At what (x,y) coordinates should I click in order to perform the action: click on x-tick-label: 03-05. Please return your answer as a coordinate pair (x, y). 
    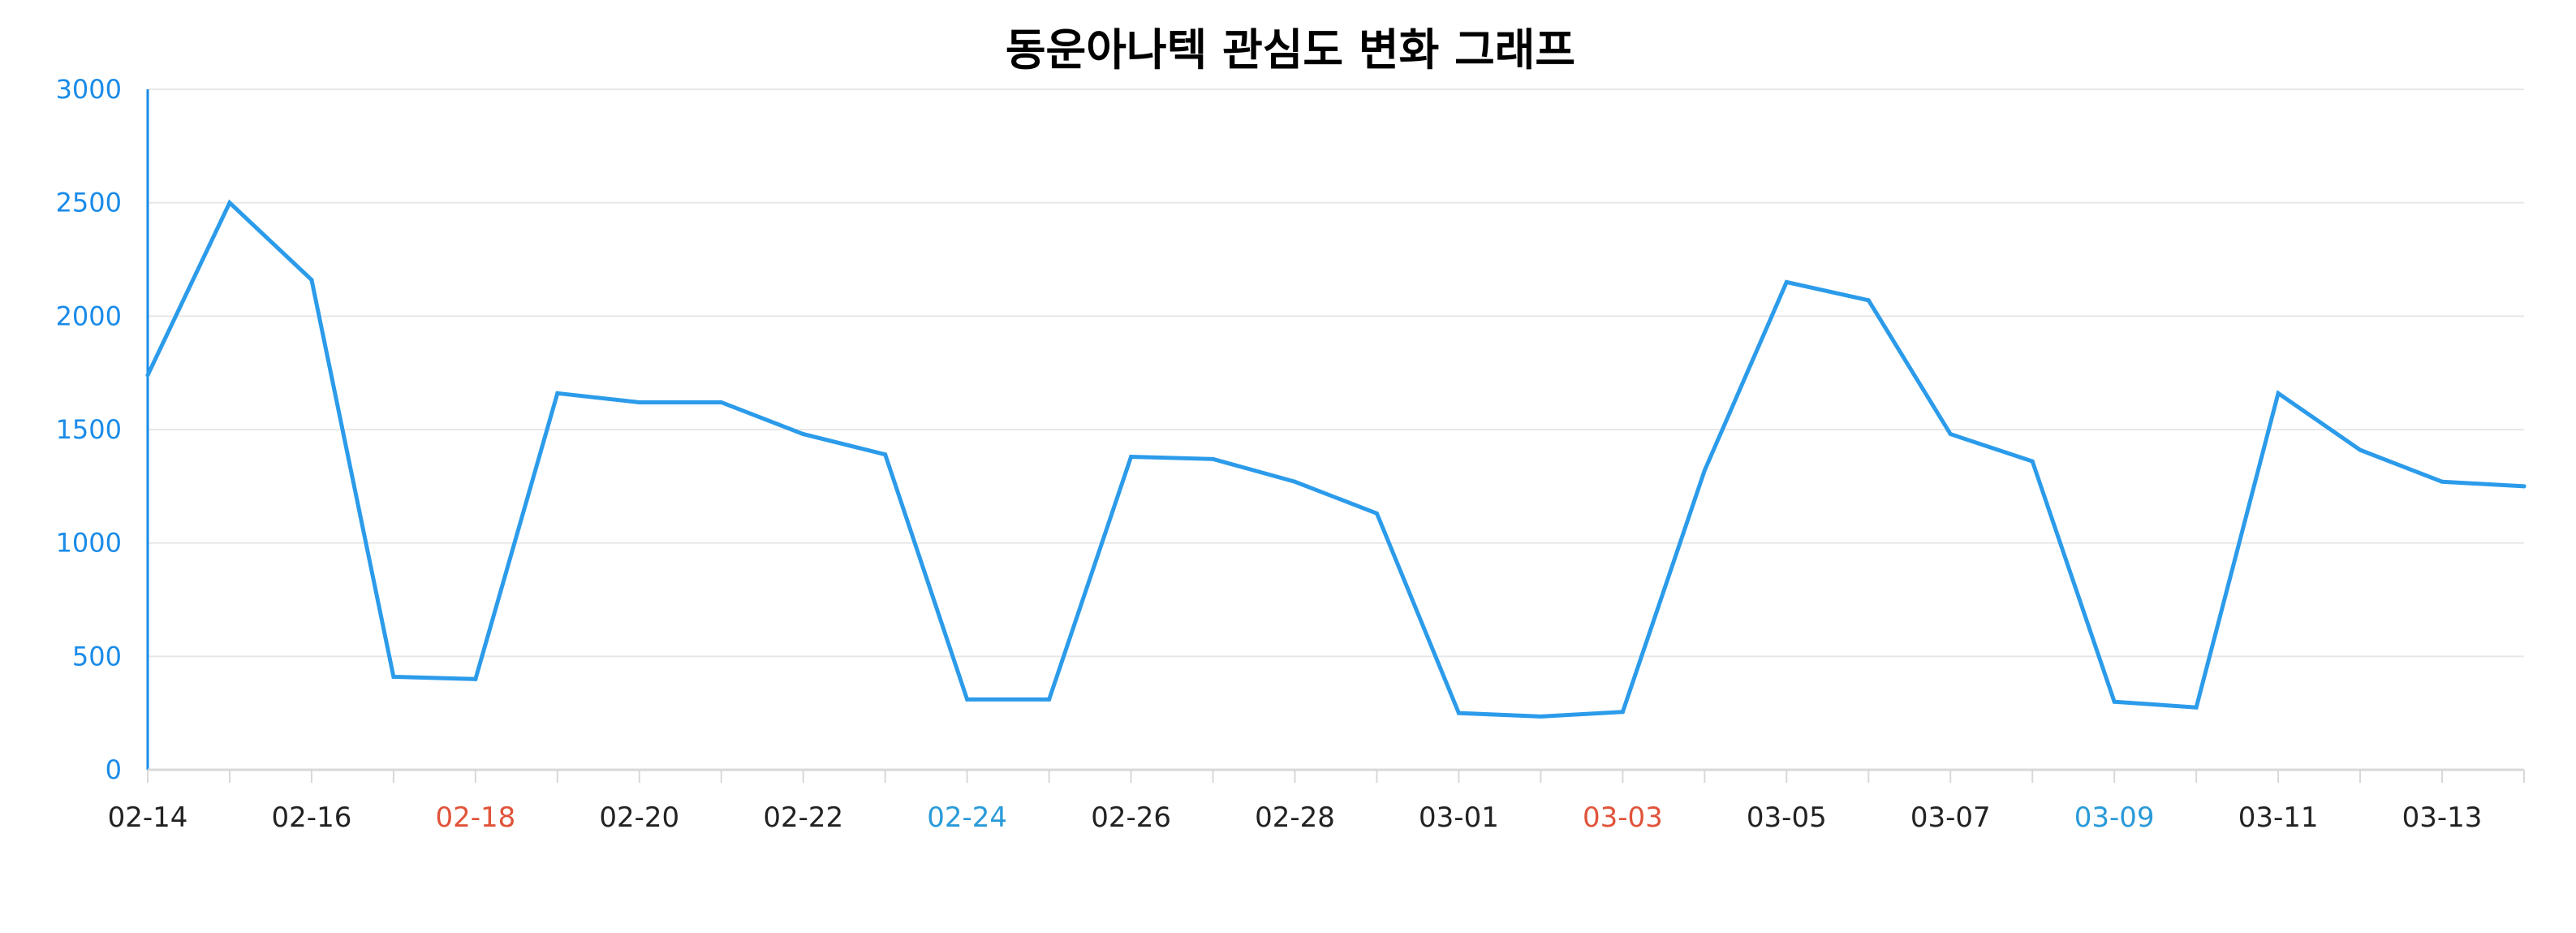
    Looking at the image, I should click on (1787, 817).